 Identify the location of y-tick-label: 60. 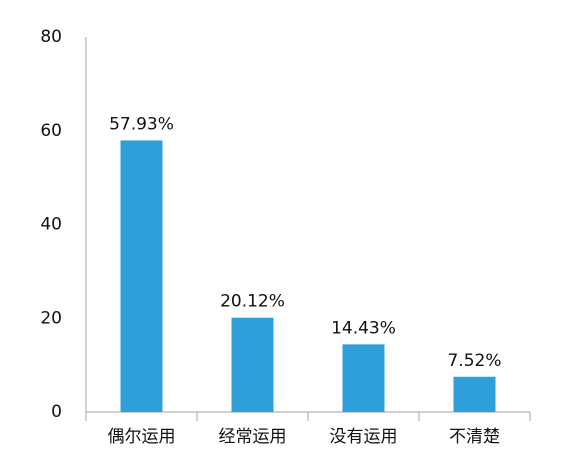
(51, 131).